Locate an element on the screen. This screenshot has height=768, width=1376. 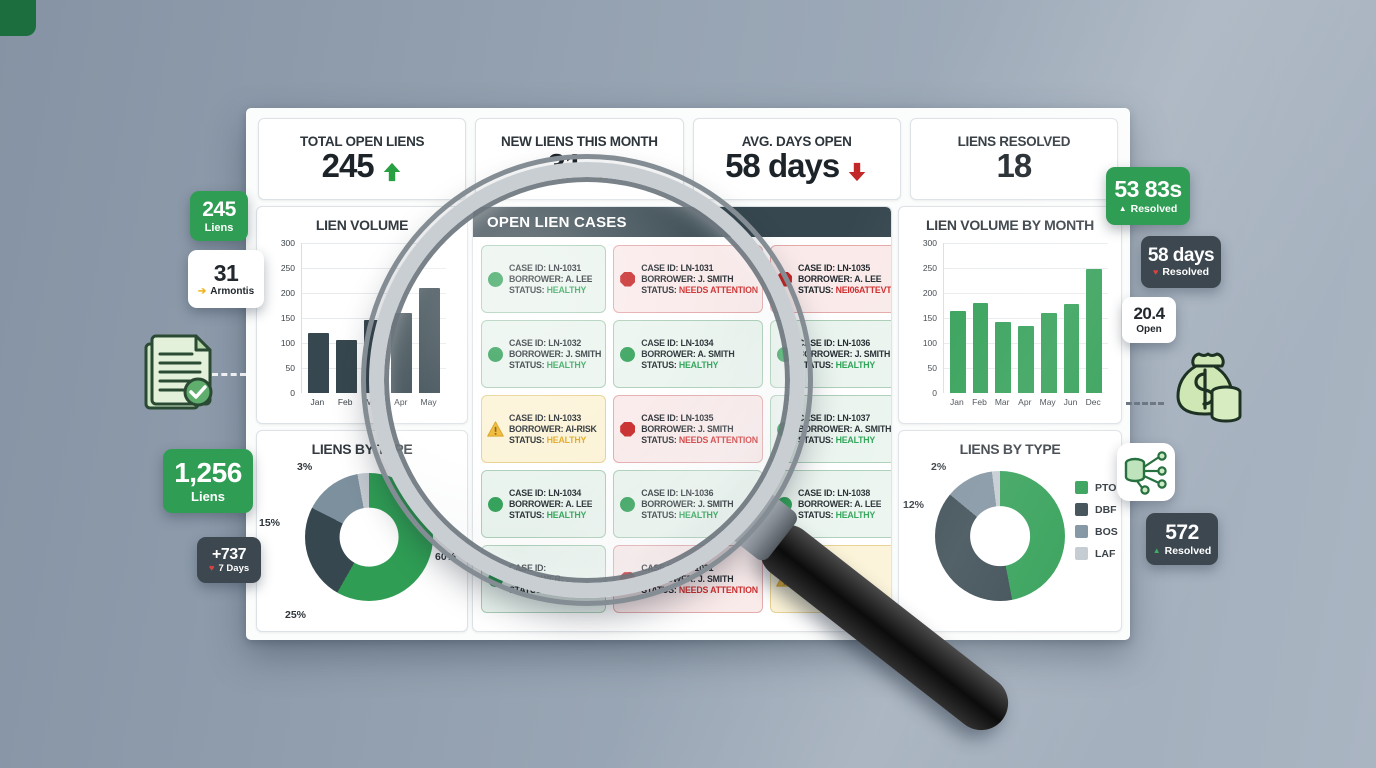
case-id: CASE ID: LN-1038 is located at coordinates (834, 493).